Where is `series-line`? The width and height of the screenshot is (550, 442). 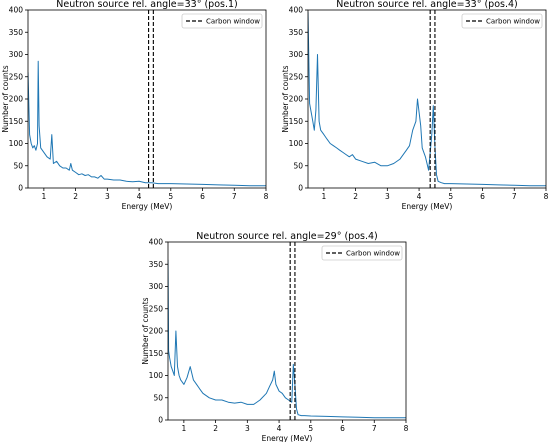 series-line is located at coordinates (147, 123).